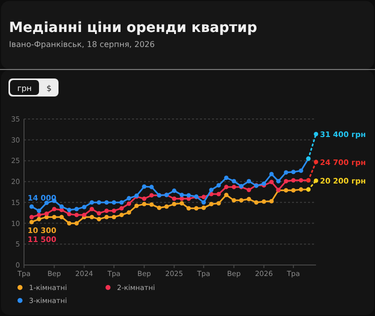 Image resolution: width=375 pixels, height=316 pixels. Describe the element at coordinates (133, 28) in the screenshot. I see `chart-title: Медіанні ціни оренди квартир` at that location.